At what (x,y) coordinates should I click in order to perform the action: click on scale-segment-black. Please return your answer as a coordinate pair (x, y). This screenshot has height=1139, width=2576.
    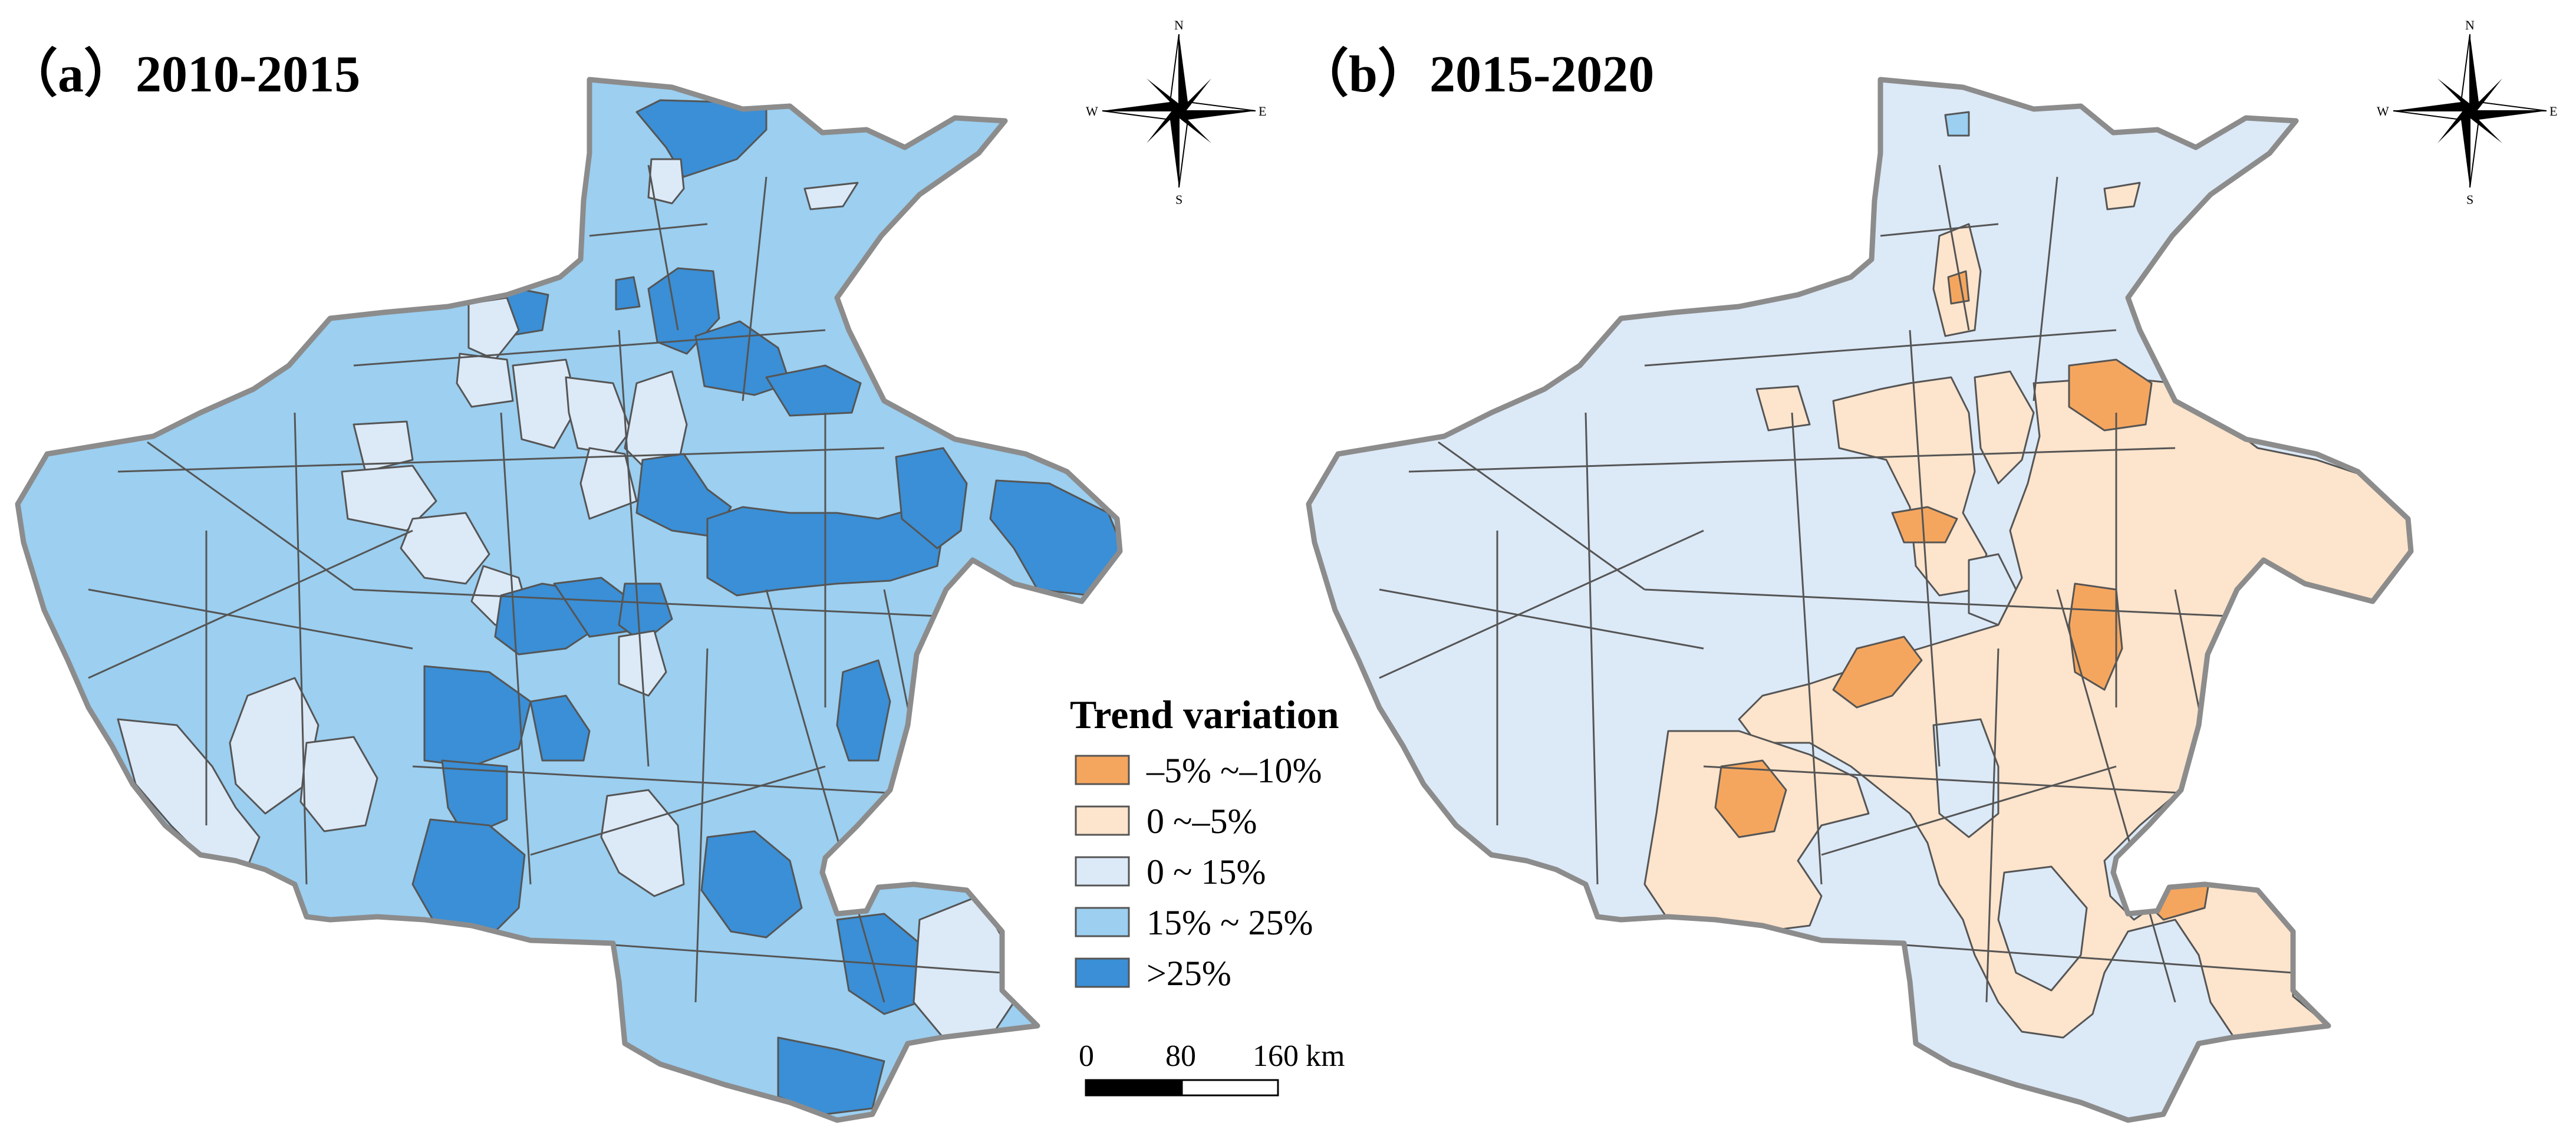
    Looking at the image, I should click on (1134, 1088).